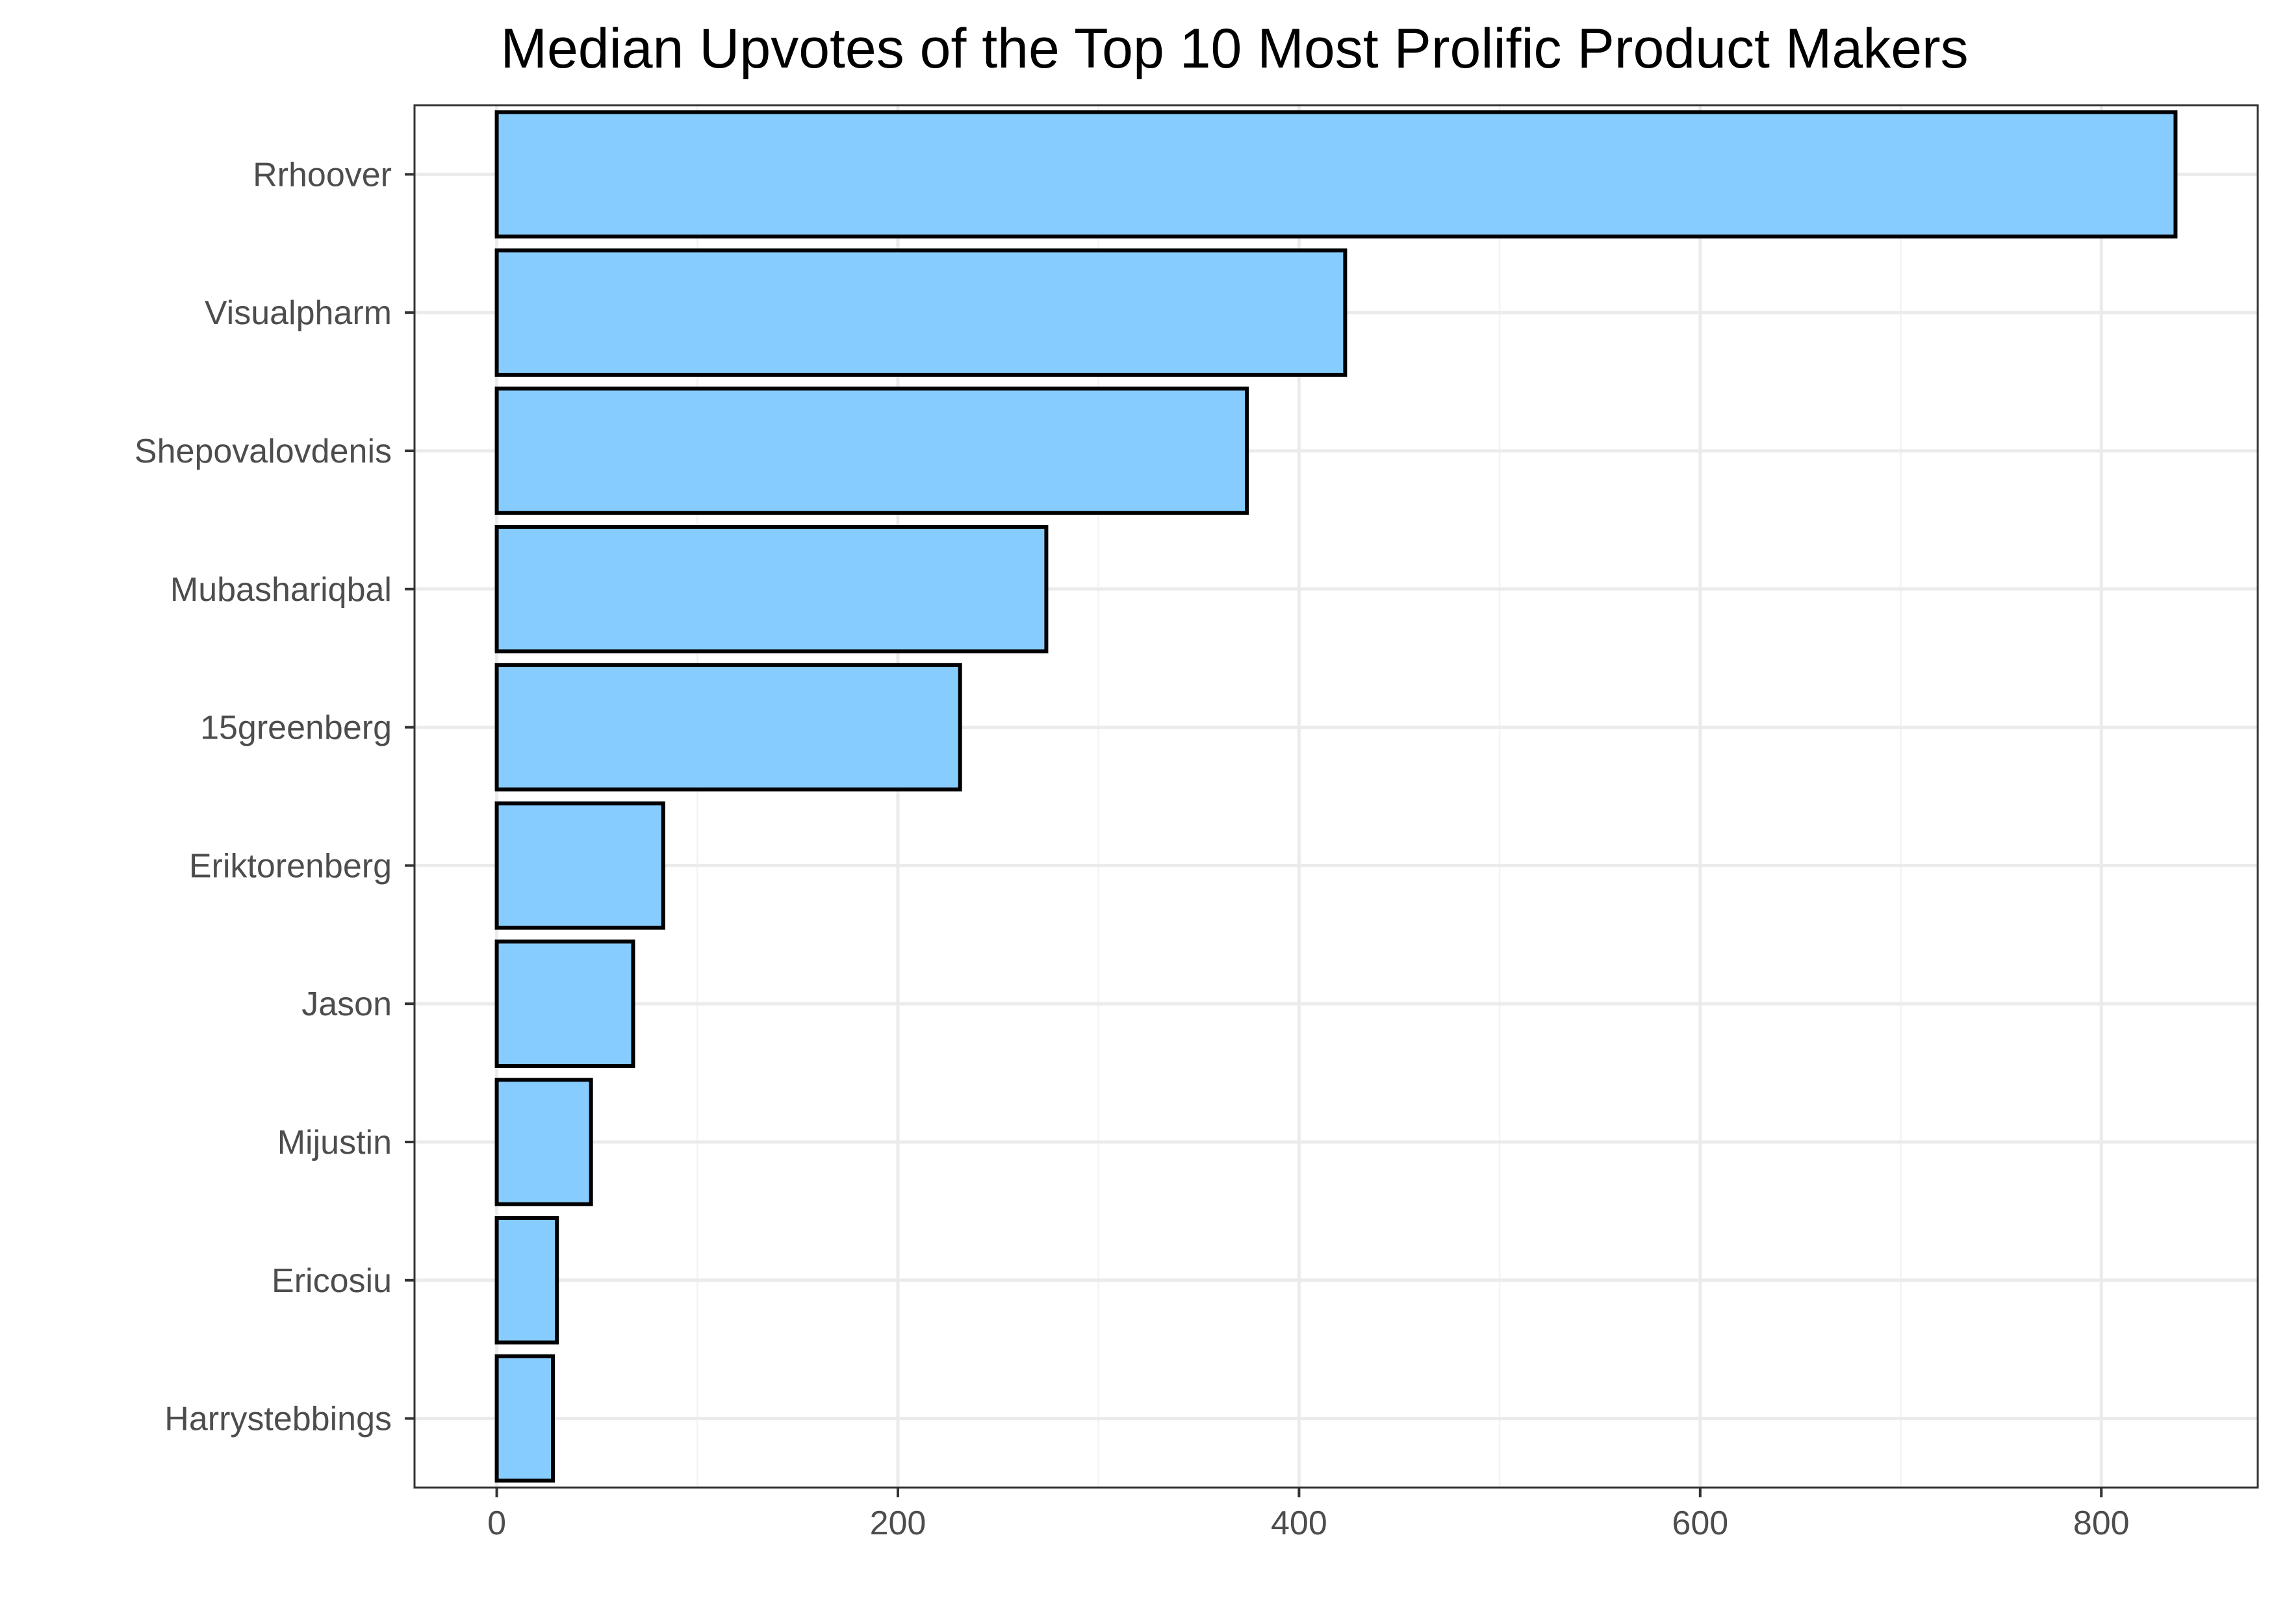  What do you see at coordinates (921, 312) in the screenshot?
I see `bar-visualpharm` at bounding box center [921, 312].